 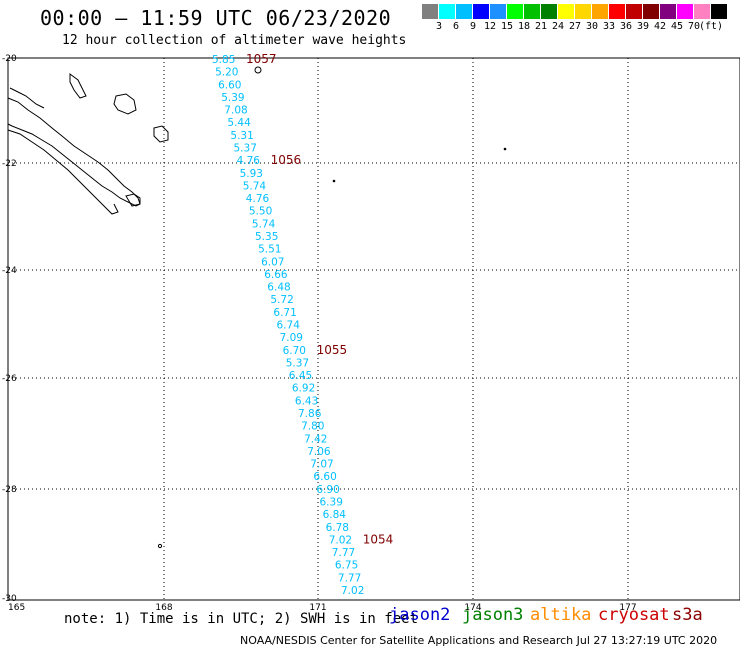 What do you see at coordinates (472, 608) in the screenshot?
I see `lon-tick-label: 174` at bounding box center [472, 608].